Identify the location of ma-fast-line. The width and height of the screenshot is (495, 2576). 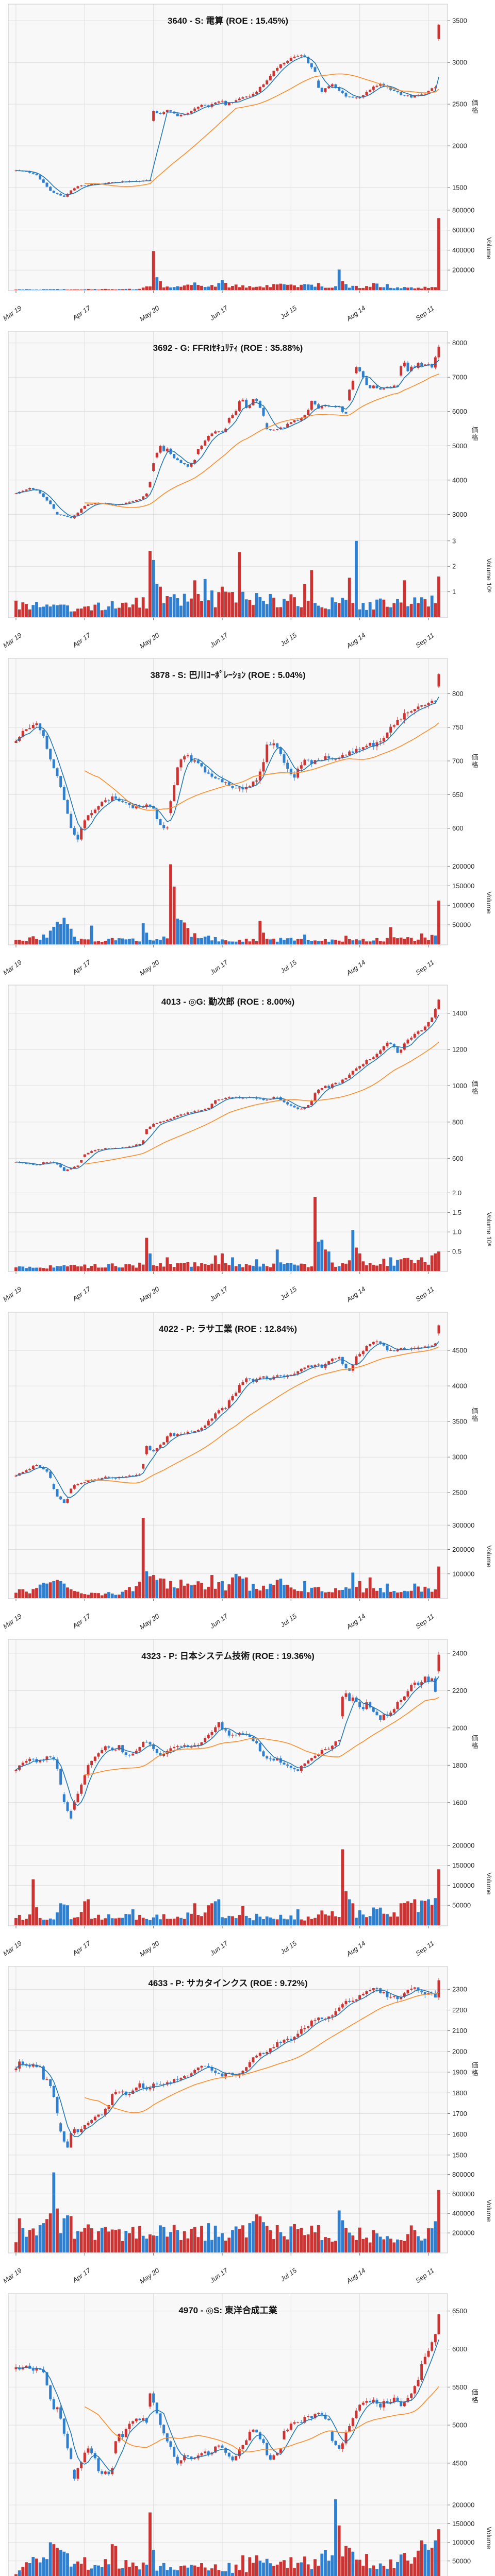
(227, 125).